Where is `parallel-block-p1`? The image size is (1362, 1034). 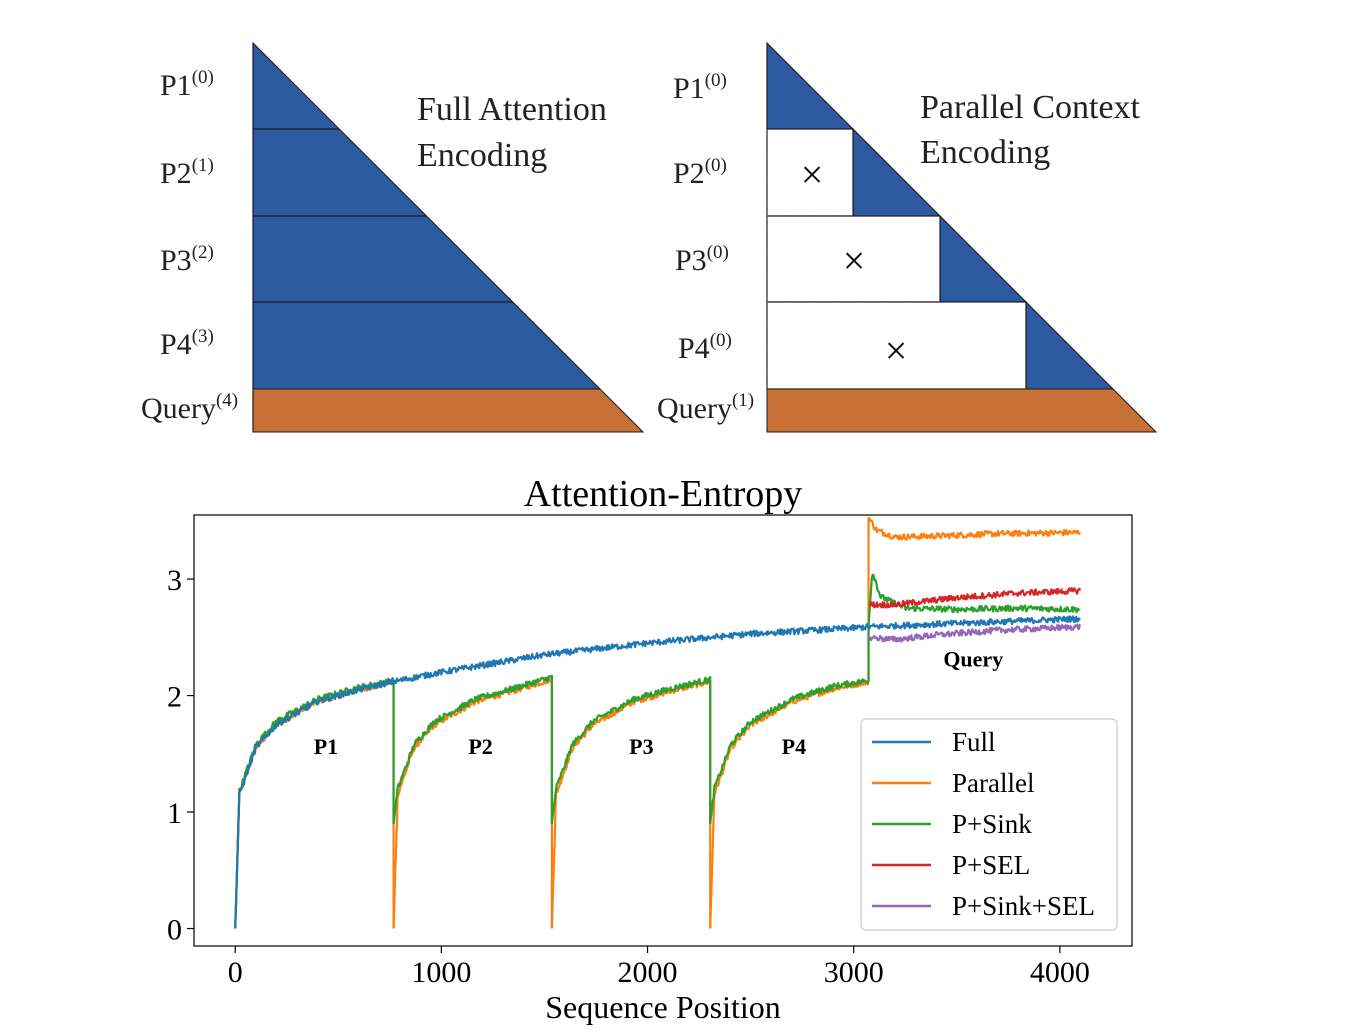
parallel-block-p1 is located at coordinates (810, 85).